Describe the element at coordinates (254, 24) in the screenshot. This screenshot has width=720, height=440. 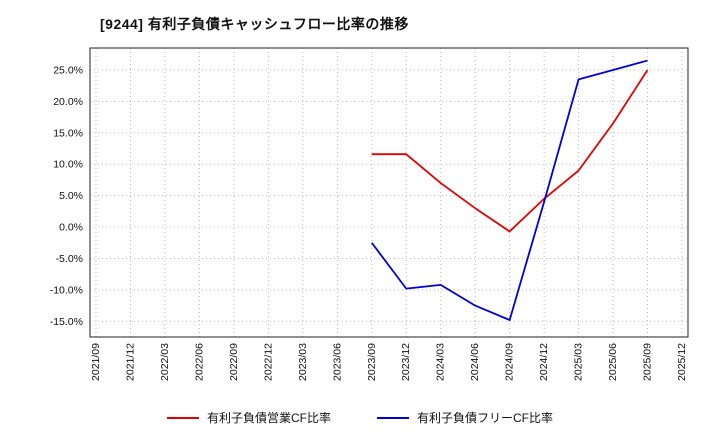
I see `chart-title: [9244] 有利子負債キャッシュフロー比率の推移` at that location.